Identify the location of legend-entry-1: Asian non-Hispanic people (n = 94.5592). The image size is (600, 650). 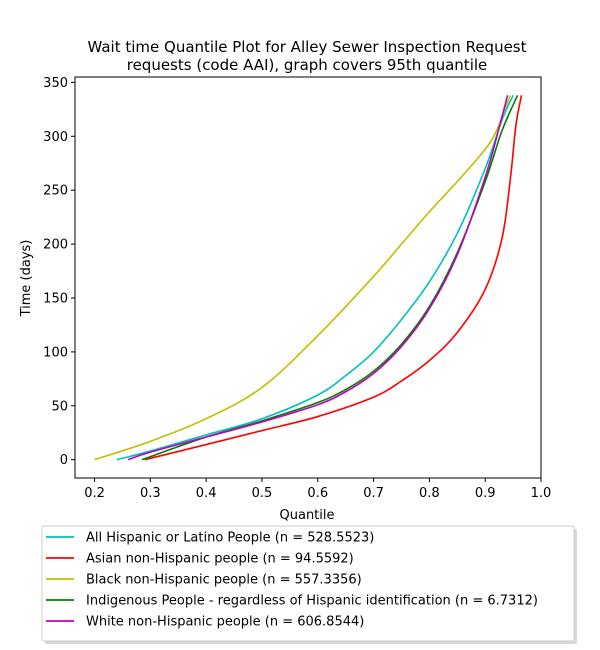
(220, 559).